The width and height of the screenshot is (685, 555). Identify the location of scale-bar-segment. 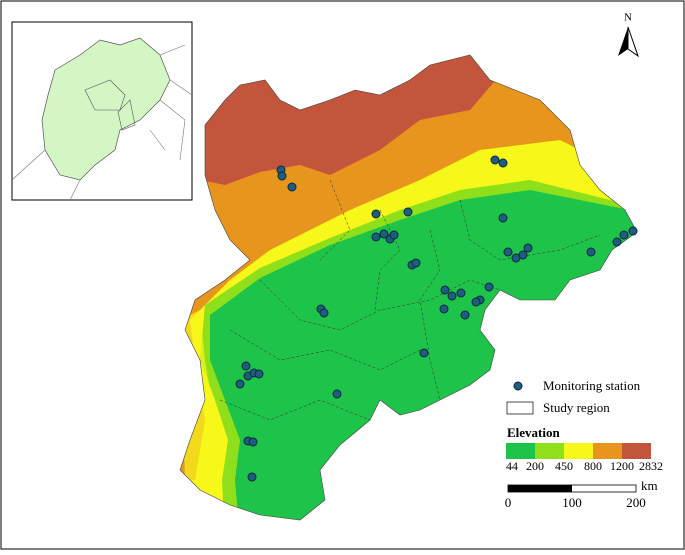
(540, 488).